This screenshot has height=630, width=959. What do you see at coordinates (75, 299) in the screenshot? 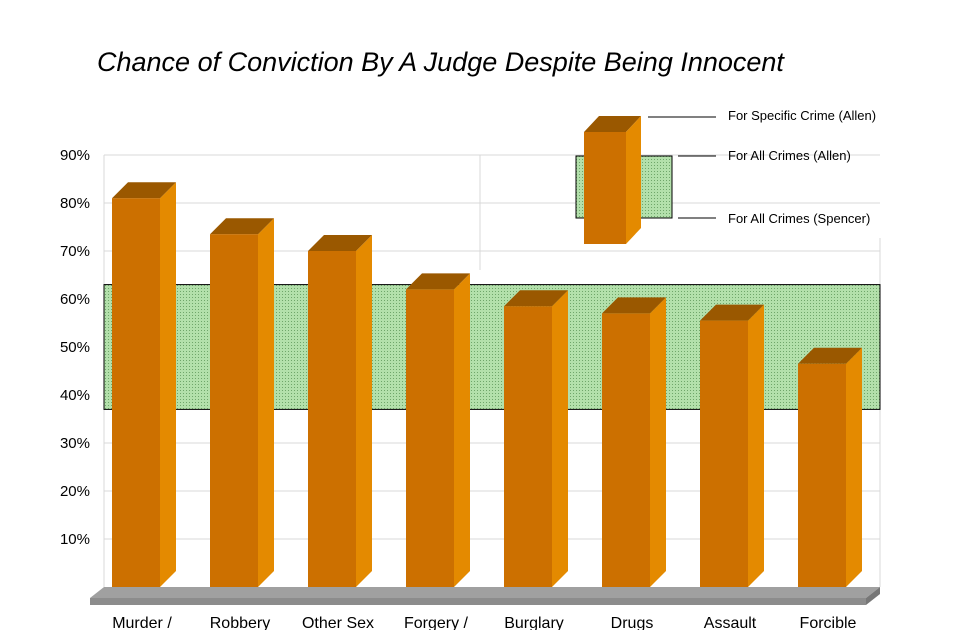
I see `y-tick-label: 60%` at bounding box center [75, 299].